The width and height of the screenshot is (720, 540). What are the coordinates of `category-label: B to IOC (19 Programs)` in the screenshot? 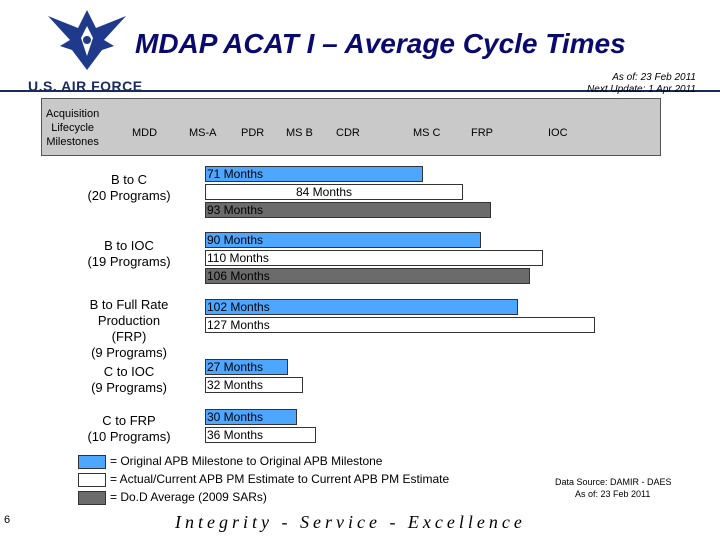 It's located at (129, 254).